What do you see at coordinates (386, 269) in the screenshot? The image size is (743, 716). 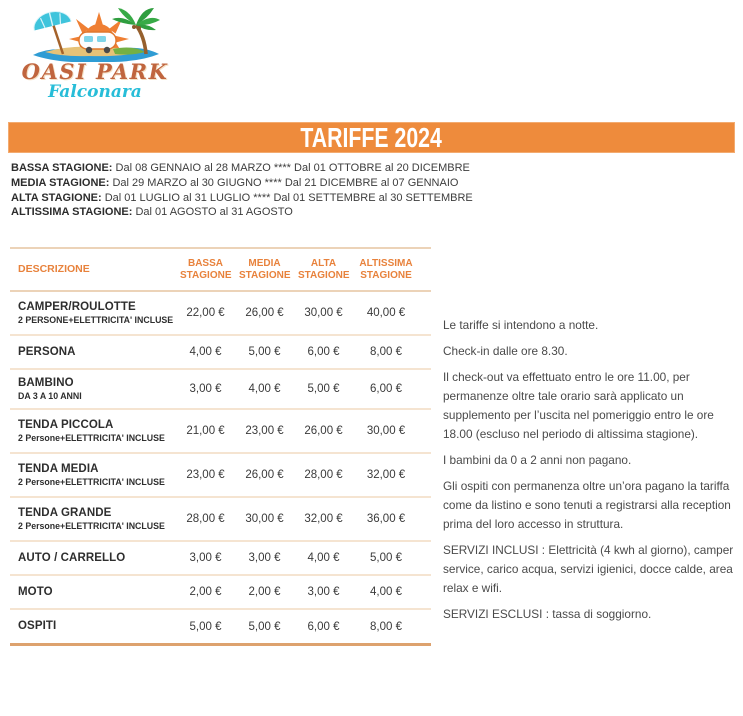 I see `column-header-altissima: ALTISSIMA STAGIONE` at bounding box center [386, 269].